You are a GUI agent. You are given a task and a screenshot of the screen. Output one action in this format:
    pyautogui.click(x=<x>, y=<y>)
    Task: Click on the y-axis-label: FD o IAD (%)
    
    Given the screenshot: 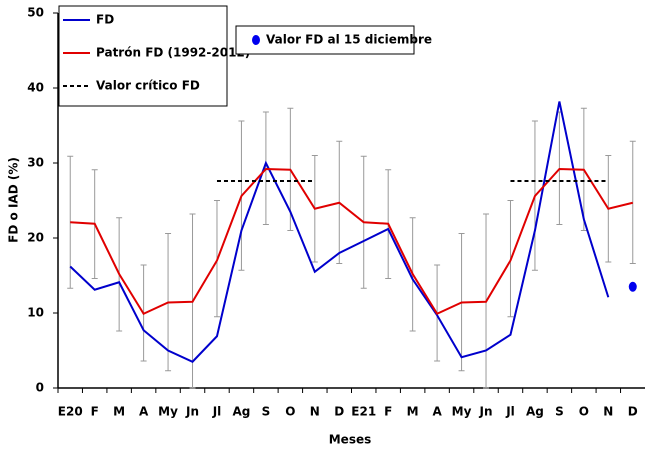 What is the action you would take?
    pyautogui.click(x=14, y=200)
    